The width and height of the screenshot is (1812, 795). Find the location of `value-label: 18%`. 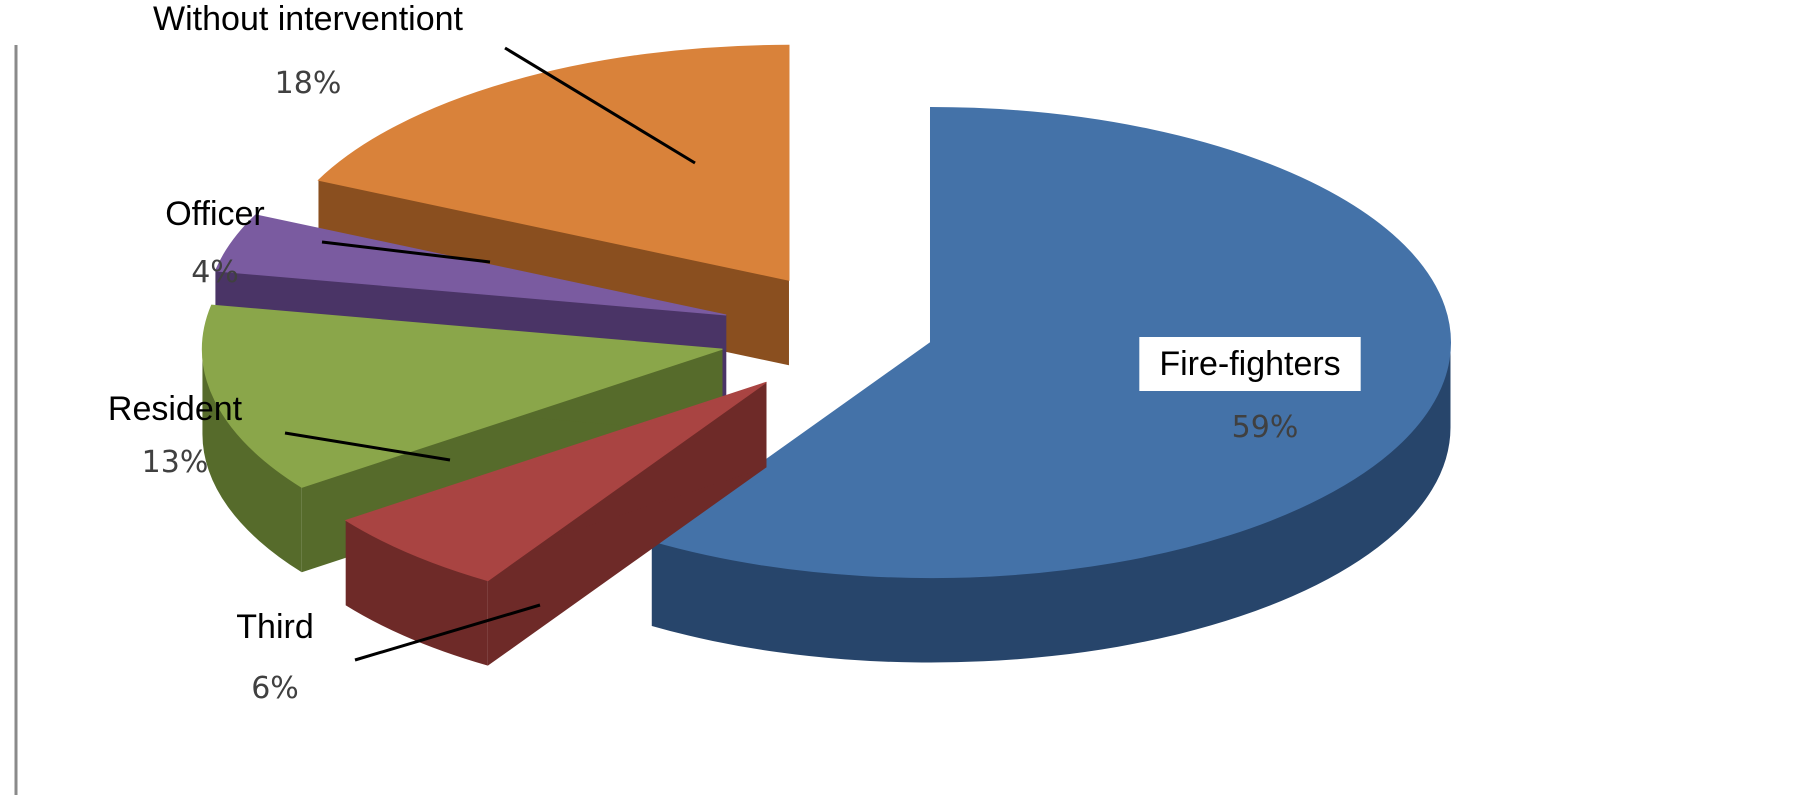

value-label: 18% is located at coordinates (308, 83).